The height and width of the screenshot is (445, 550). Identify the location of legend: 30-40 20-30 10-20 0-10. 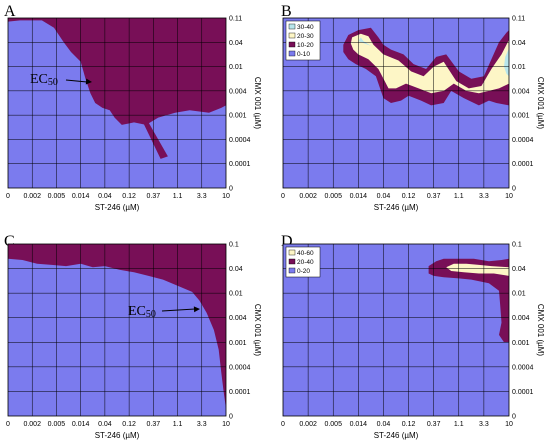
(303, 40).